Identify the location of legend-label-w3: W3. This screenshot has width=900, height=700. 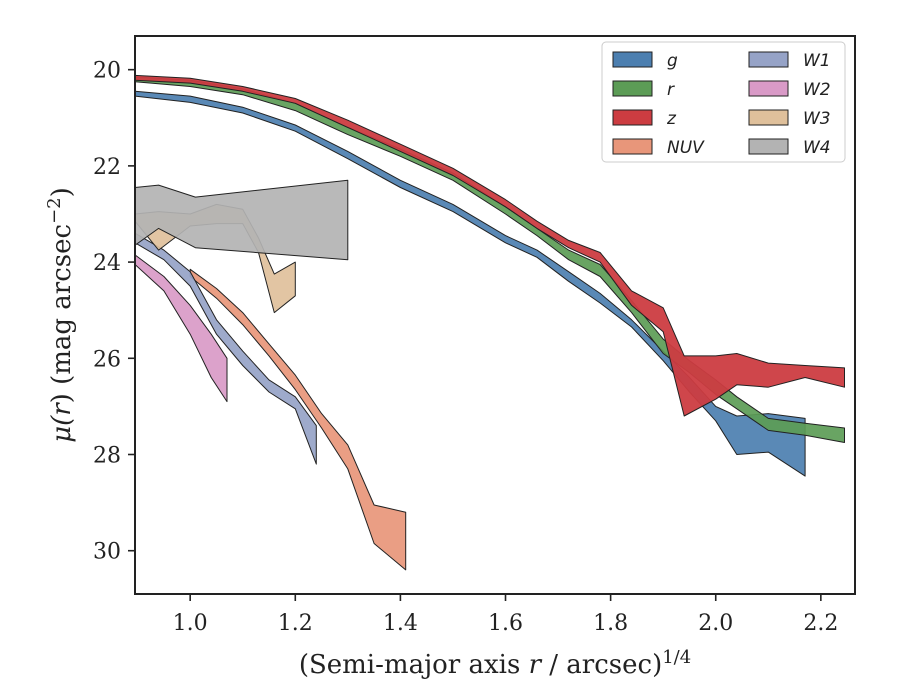
(817, 119).